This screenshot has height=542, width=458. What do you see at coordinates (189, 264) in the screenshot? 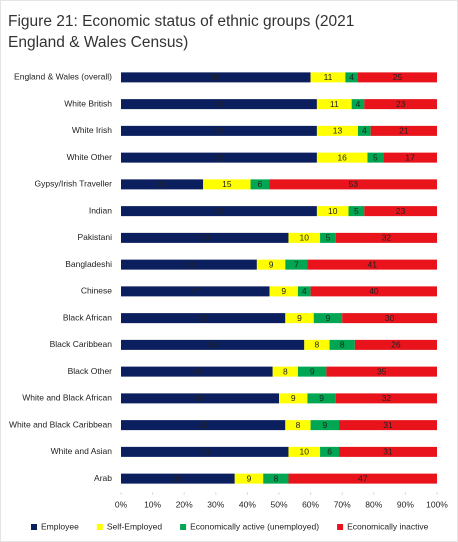
I see `data-label: 43` at bounding box center [189, 264].